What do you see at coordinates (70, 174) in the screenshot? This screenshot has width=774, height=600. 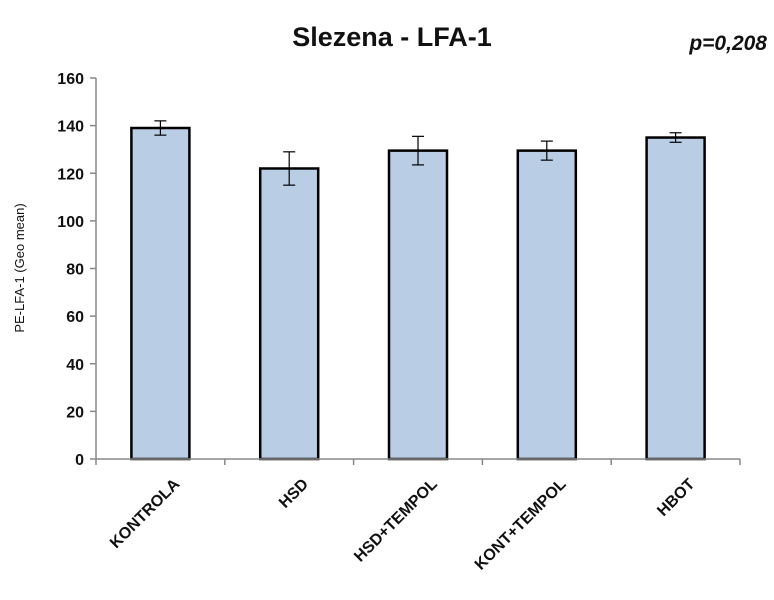 I see `y-tick-label: 120` at bounding box center [70, 174].